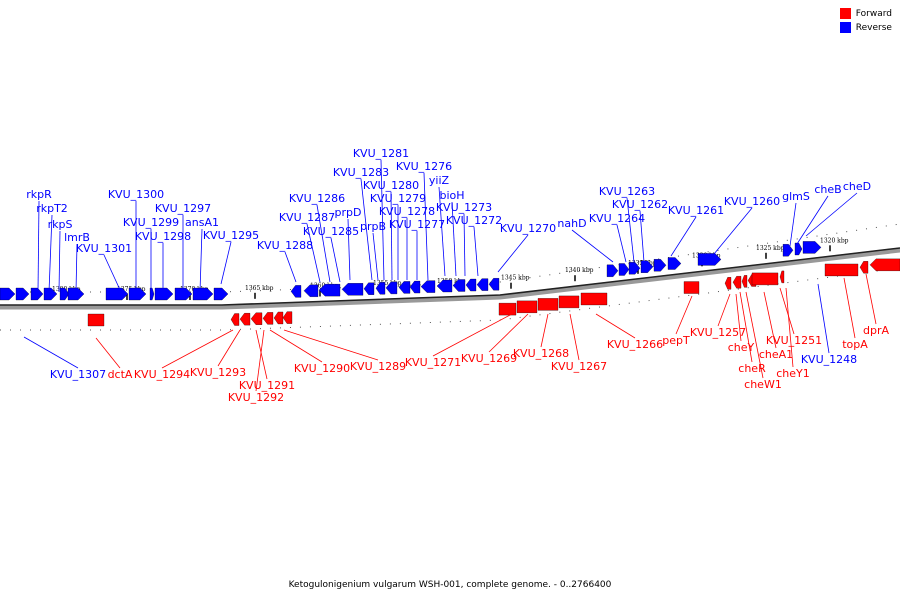  What do you see at coordinates (78, 374) in the screenshot?
I see `reverse-gene-label: KVU_1307` at bounding box center [78, 374].